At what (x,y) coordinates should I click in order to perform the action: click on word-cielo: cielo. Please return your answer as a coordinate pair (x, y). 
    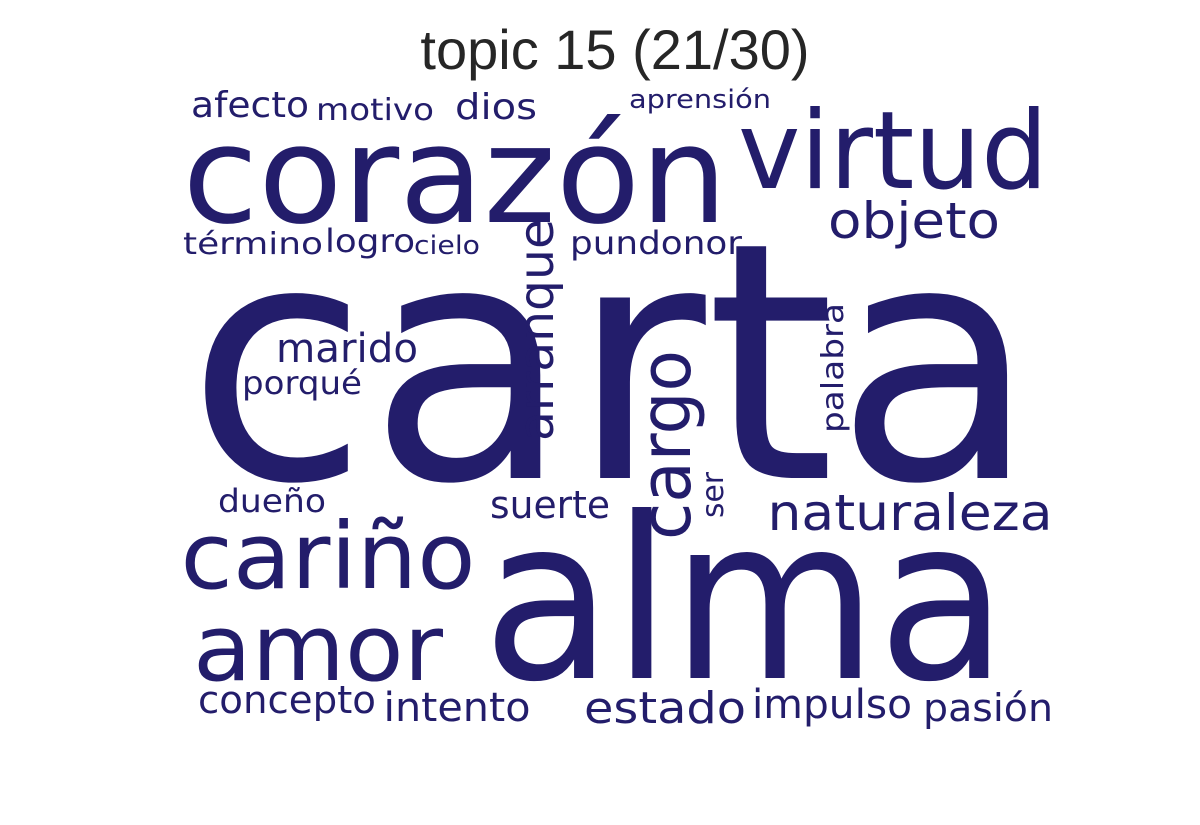
    Looking at the image, I should click on (447, 246).